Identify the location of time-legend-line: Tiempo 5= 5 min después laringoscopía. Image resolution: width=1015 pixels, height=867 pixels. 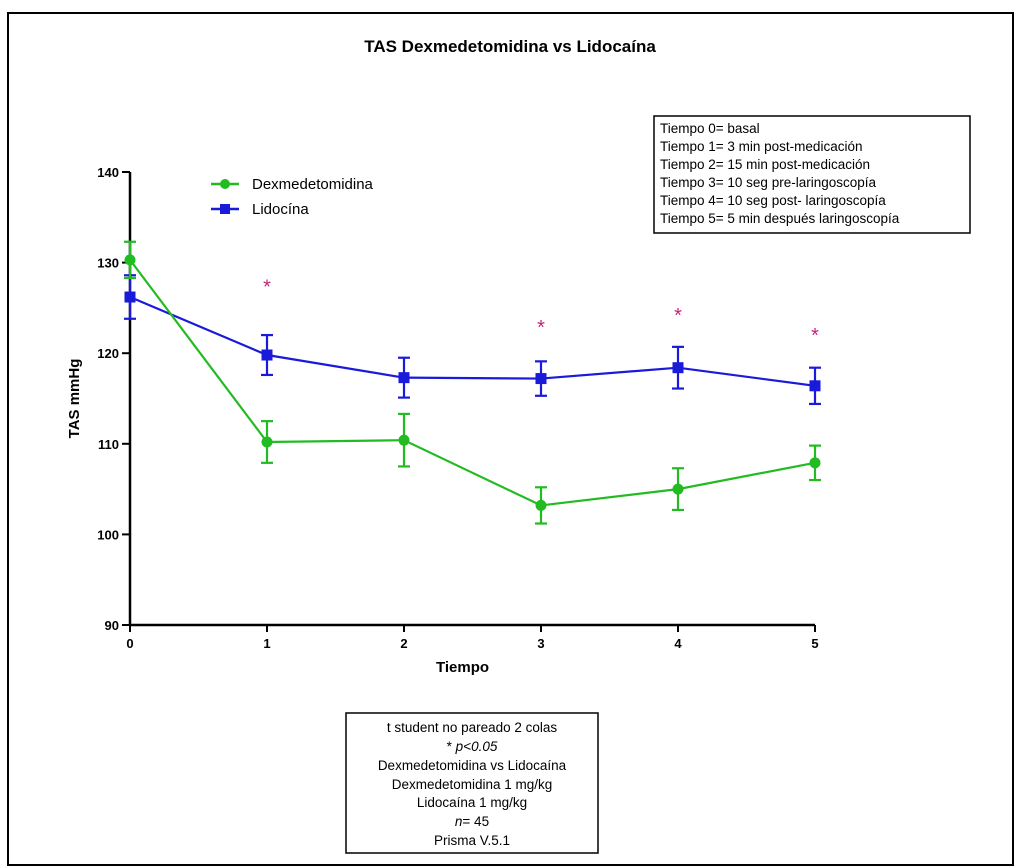
(780, 218).